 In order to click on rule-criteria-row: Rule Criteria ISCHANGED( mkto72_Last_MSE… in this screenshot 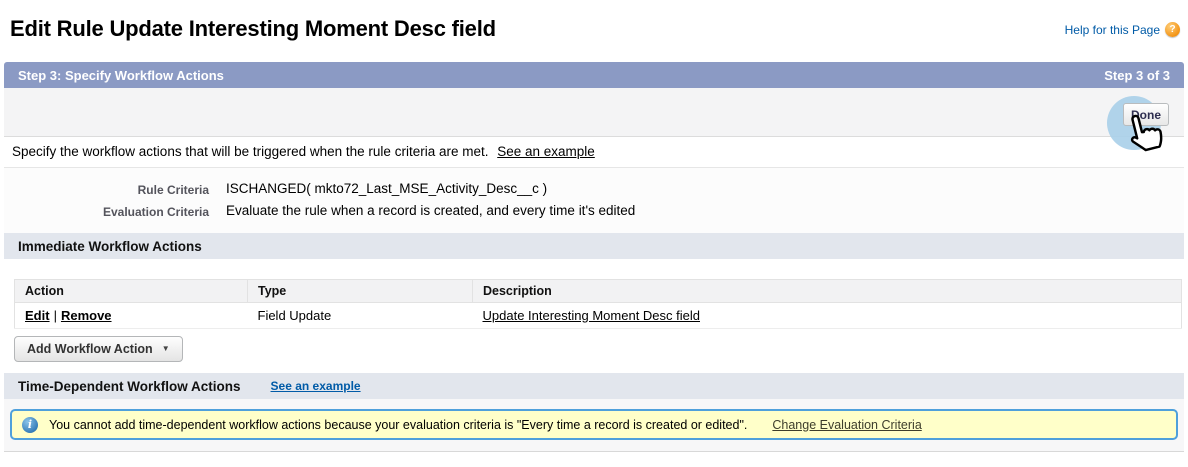, I will do `click(594, 189)`.